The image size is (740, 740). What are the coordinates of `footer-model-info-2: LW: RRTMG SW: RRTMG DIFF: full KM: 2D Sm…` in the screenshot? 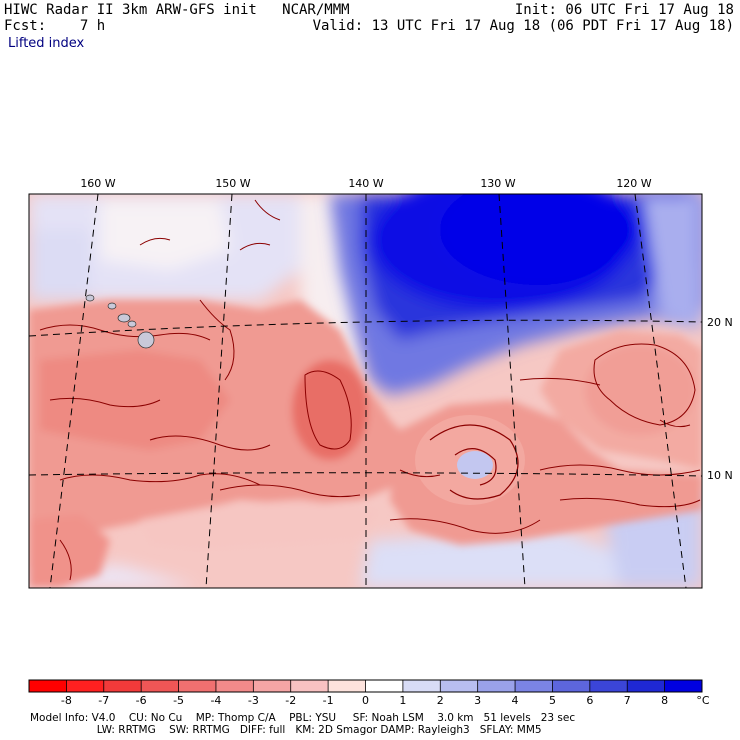 It's located at (286, 730).